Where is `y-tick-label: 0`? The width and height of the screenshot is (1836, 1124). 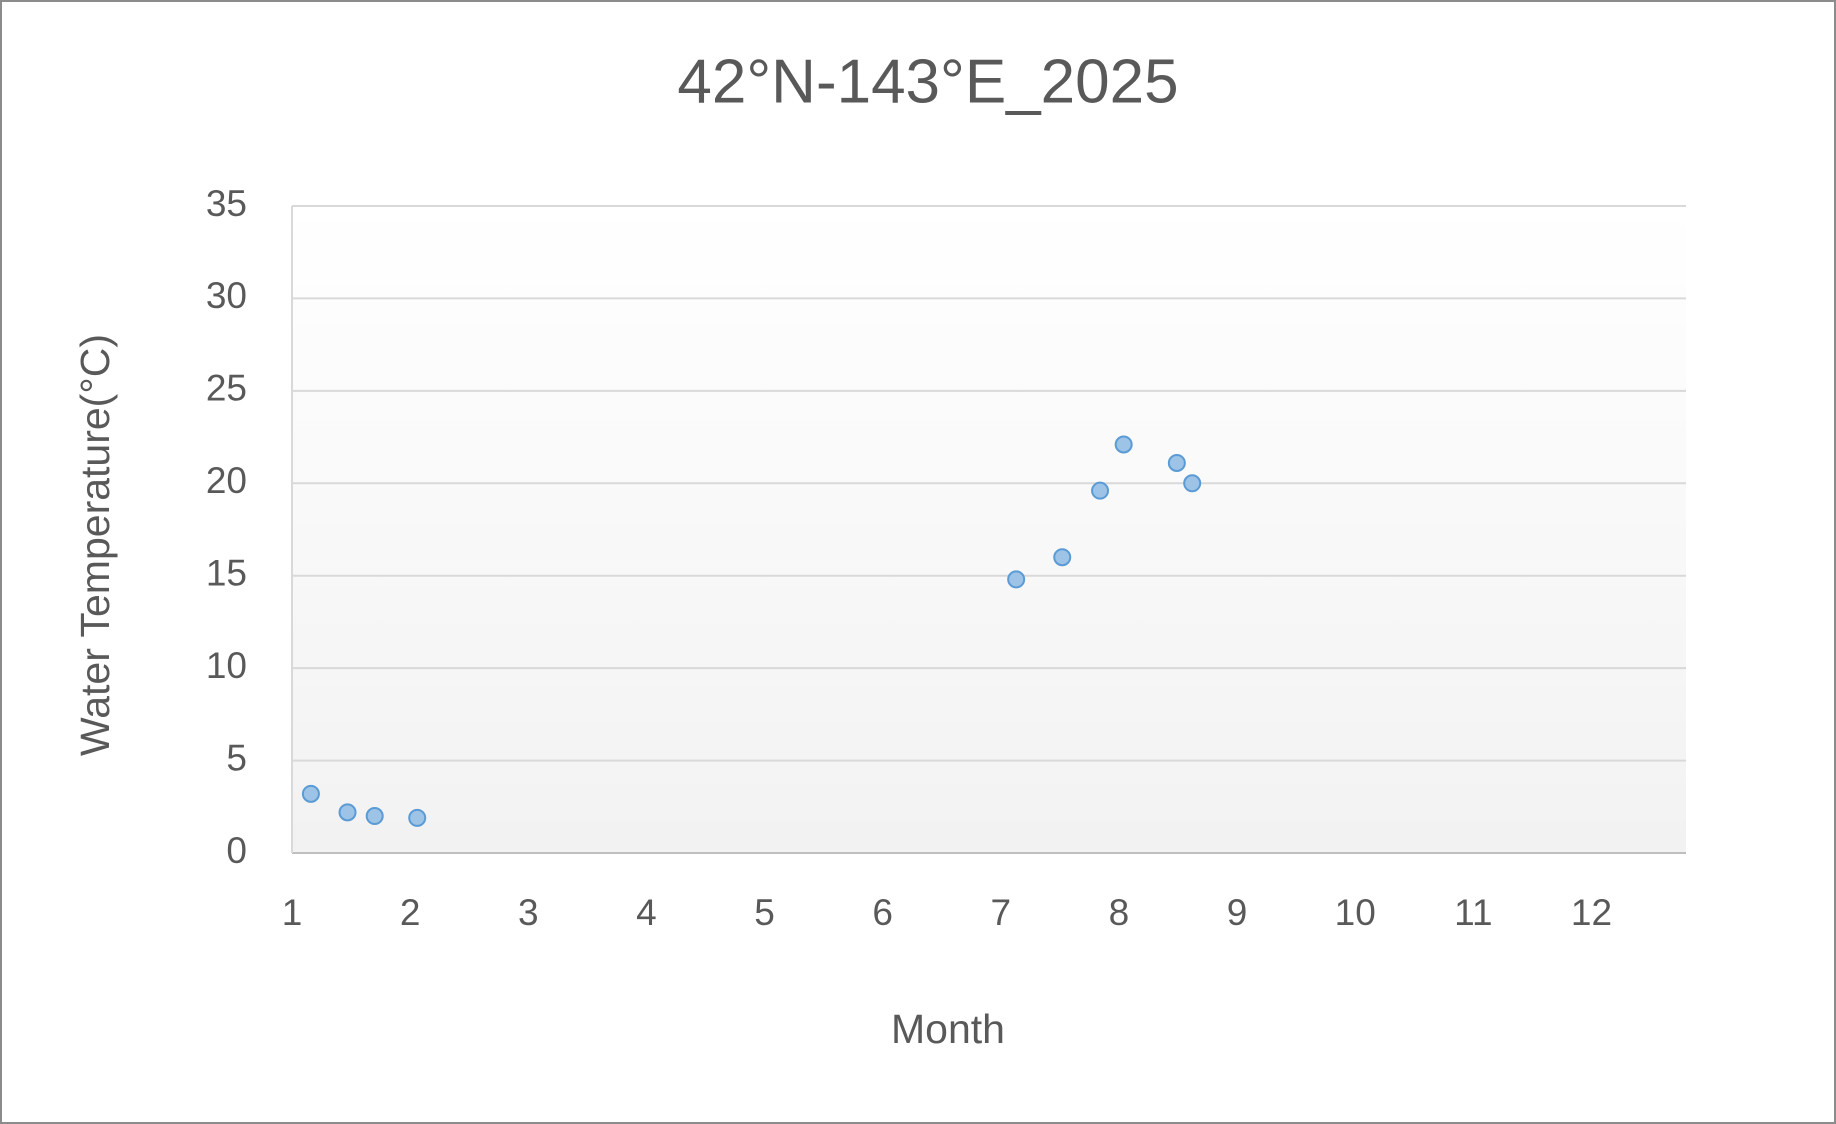 y-tick-label: 0 is located at coordinates (236, 850).